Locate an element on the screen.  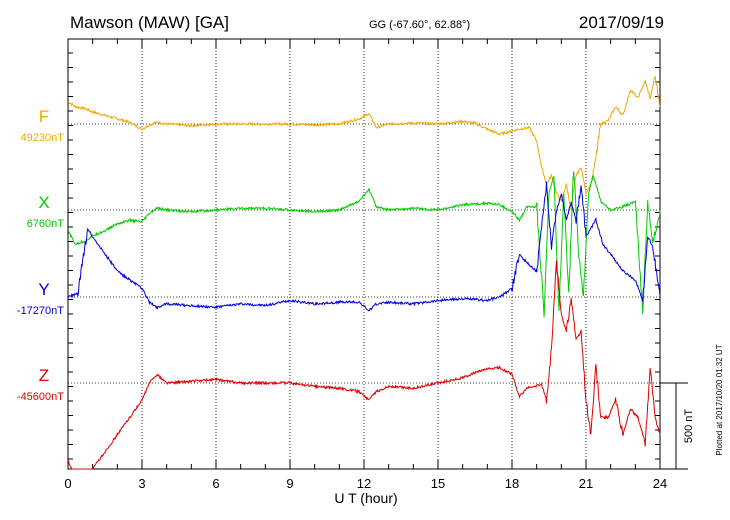
x-tick-label: 9 is located at coordinates (289, 483).